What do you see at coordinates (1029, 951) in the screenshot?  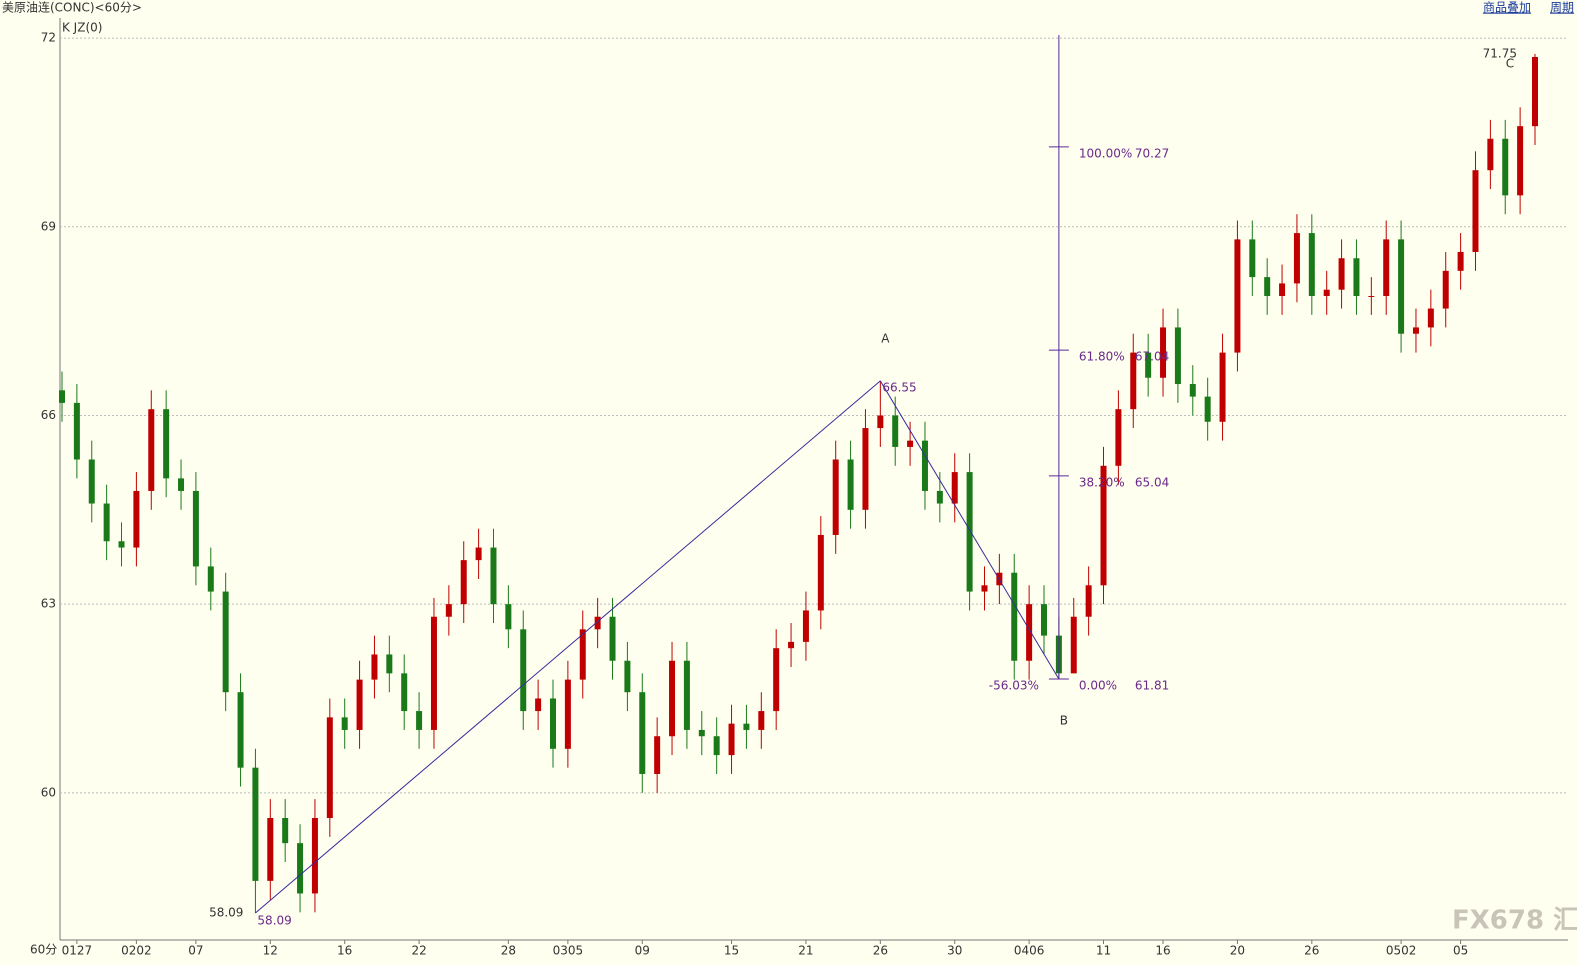 I see `x-tick-label: 0406` at bounding box center [1029, 951].